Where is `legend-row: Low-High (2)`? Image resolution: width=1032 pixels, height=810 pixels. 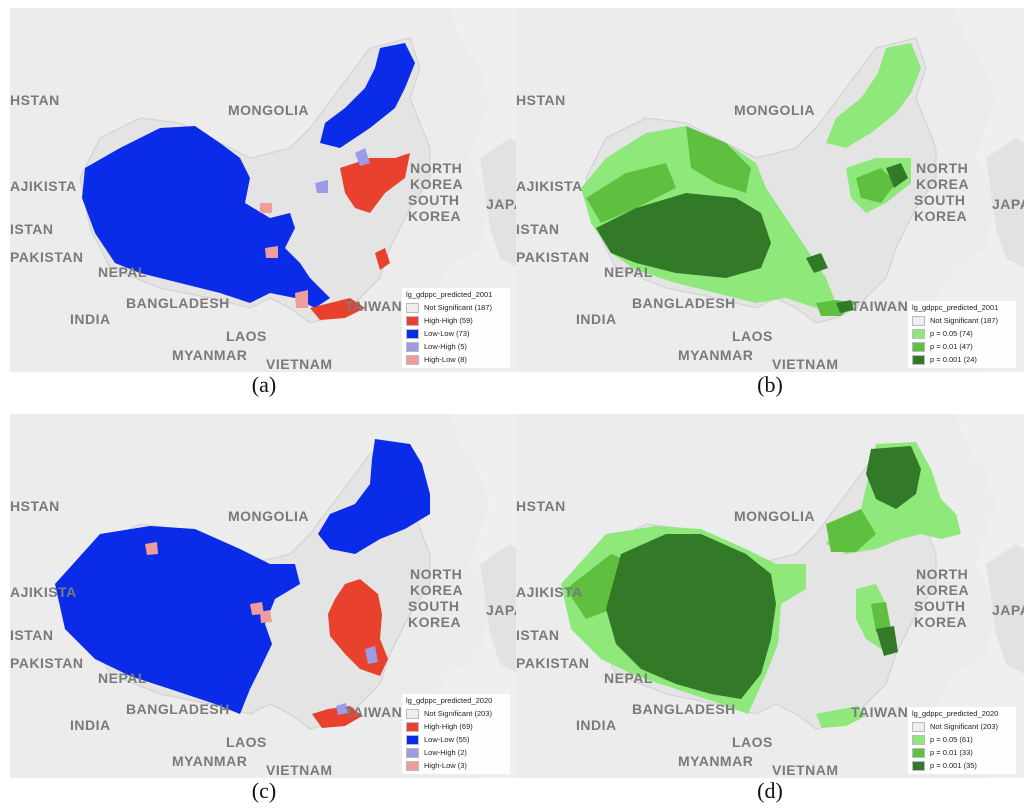
legend-row: Low-High (2) is located at coordinates (456, 752).